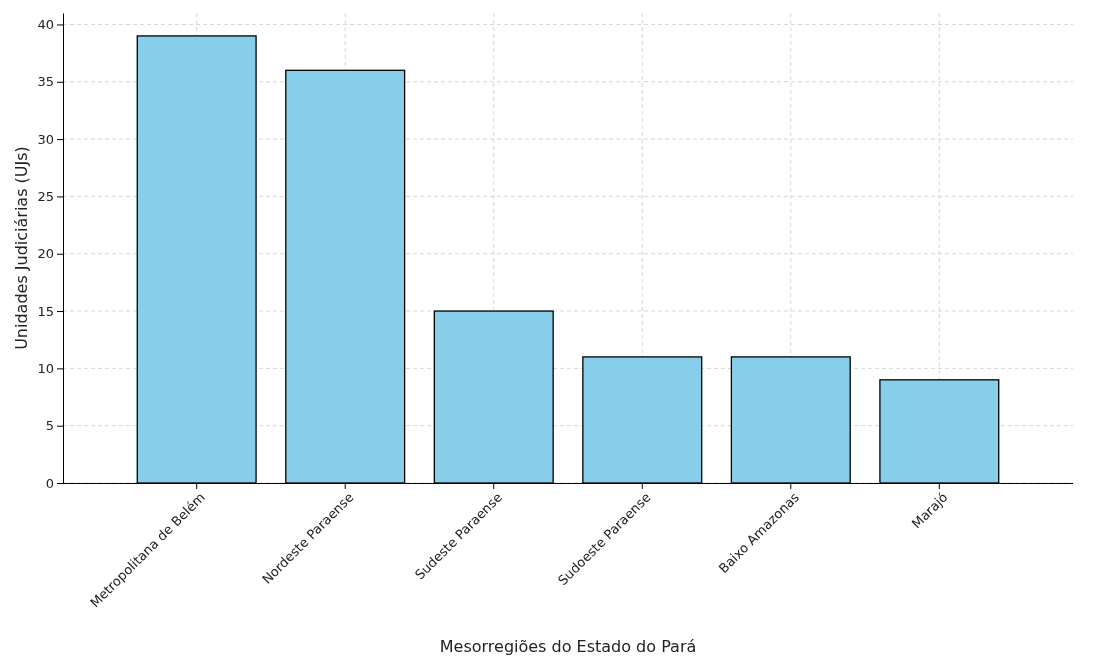  What do you see at coordinates (45, 254) in the screenshot?
I see `y-tick-label: 20` at bounding box center [45, 254].